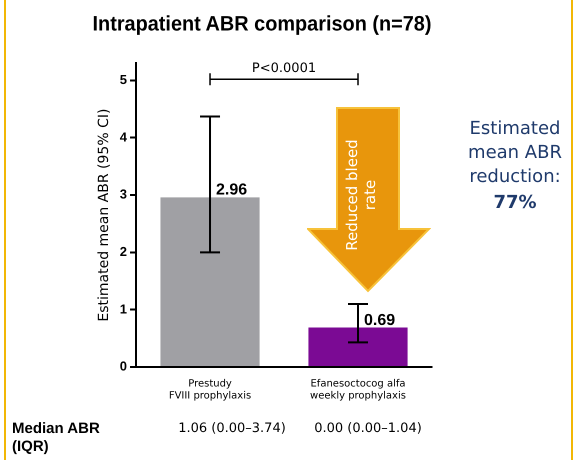 The height and width of the screenshot is (460, 578). I want to click on text: 0.00 (0.00–1.04), so click(368, 429).